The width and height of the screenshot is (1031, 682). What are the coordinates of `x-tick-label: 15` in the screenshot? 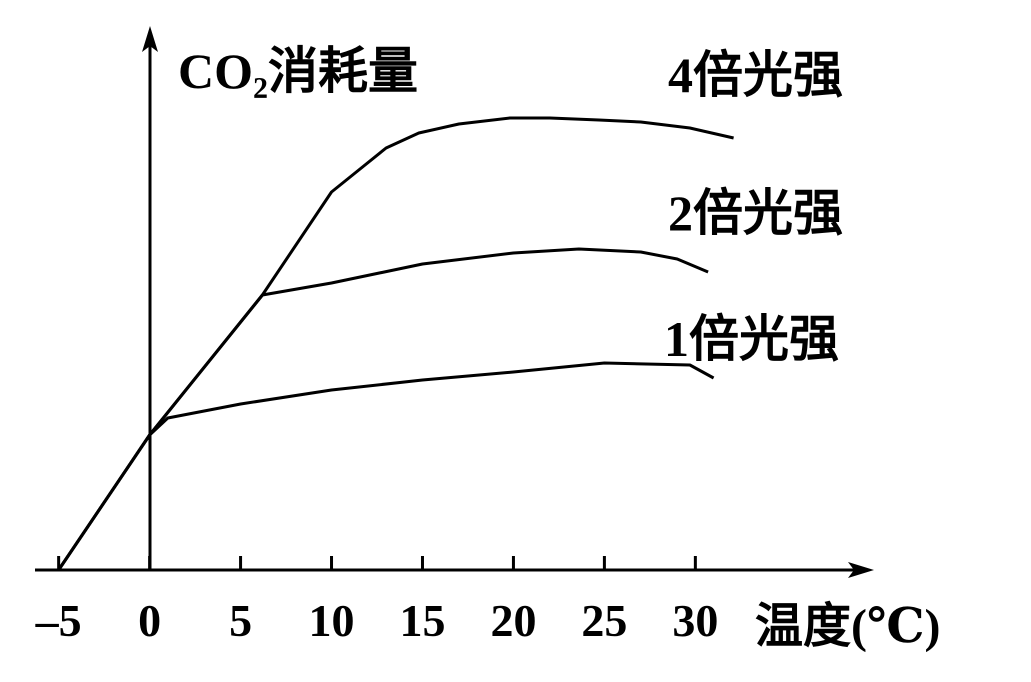 It's located at (422, 620).